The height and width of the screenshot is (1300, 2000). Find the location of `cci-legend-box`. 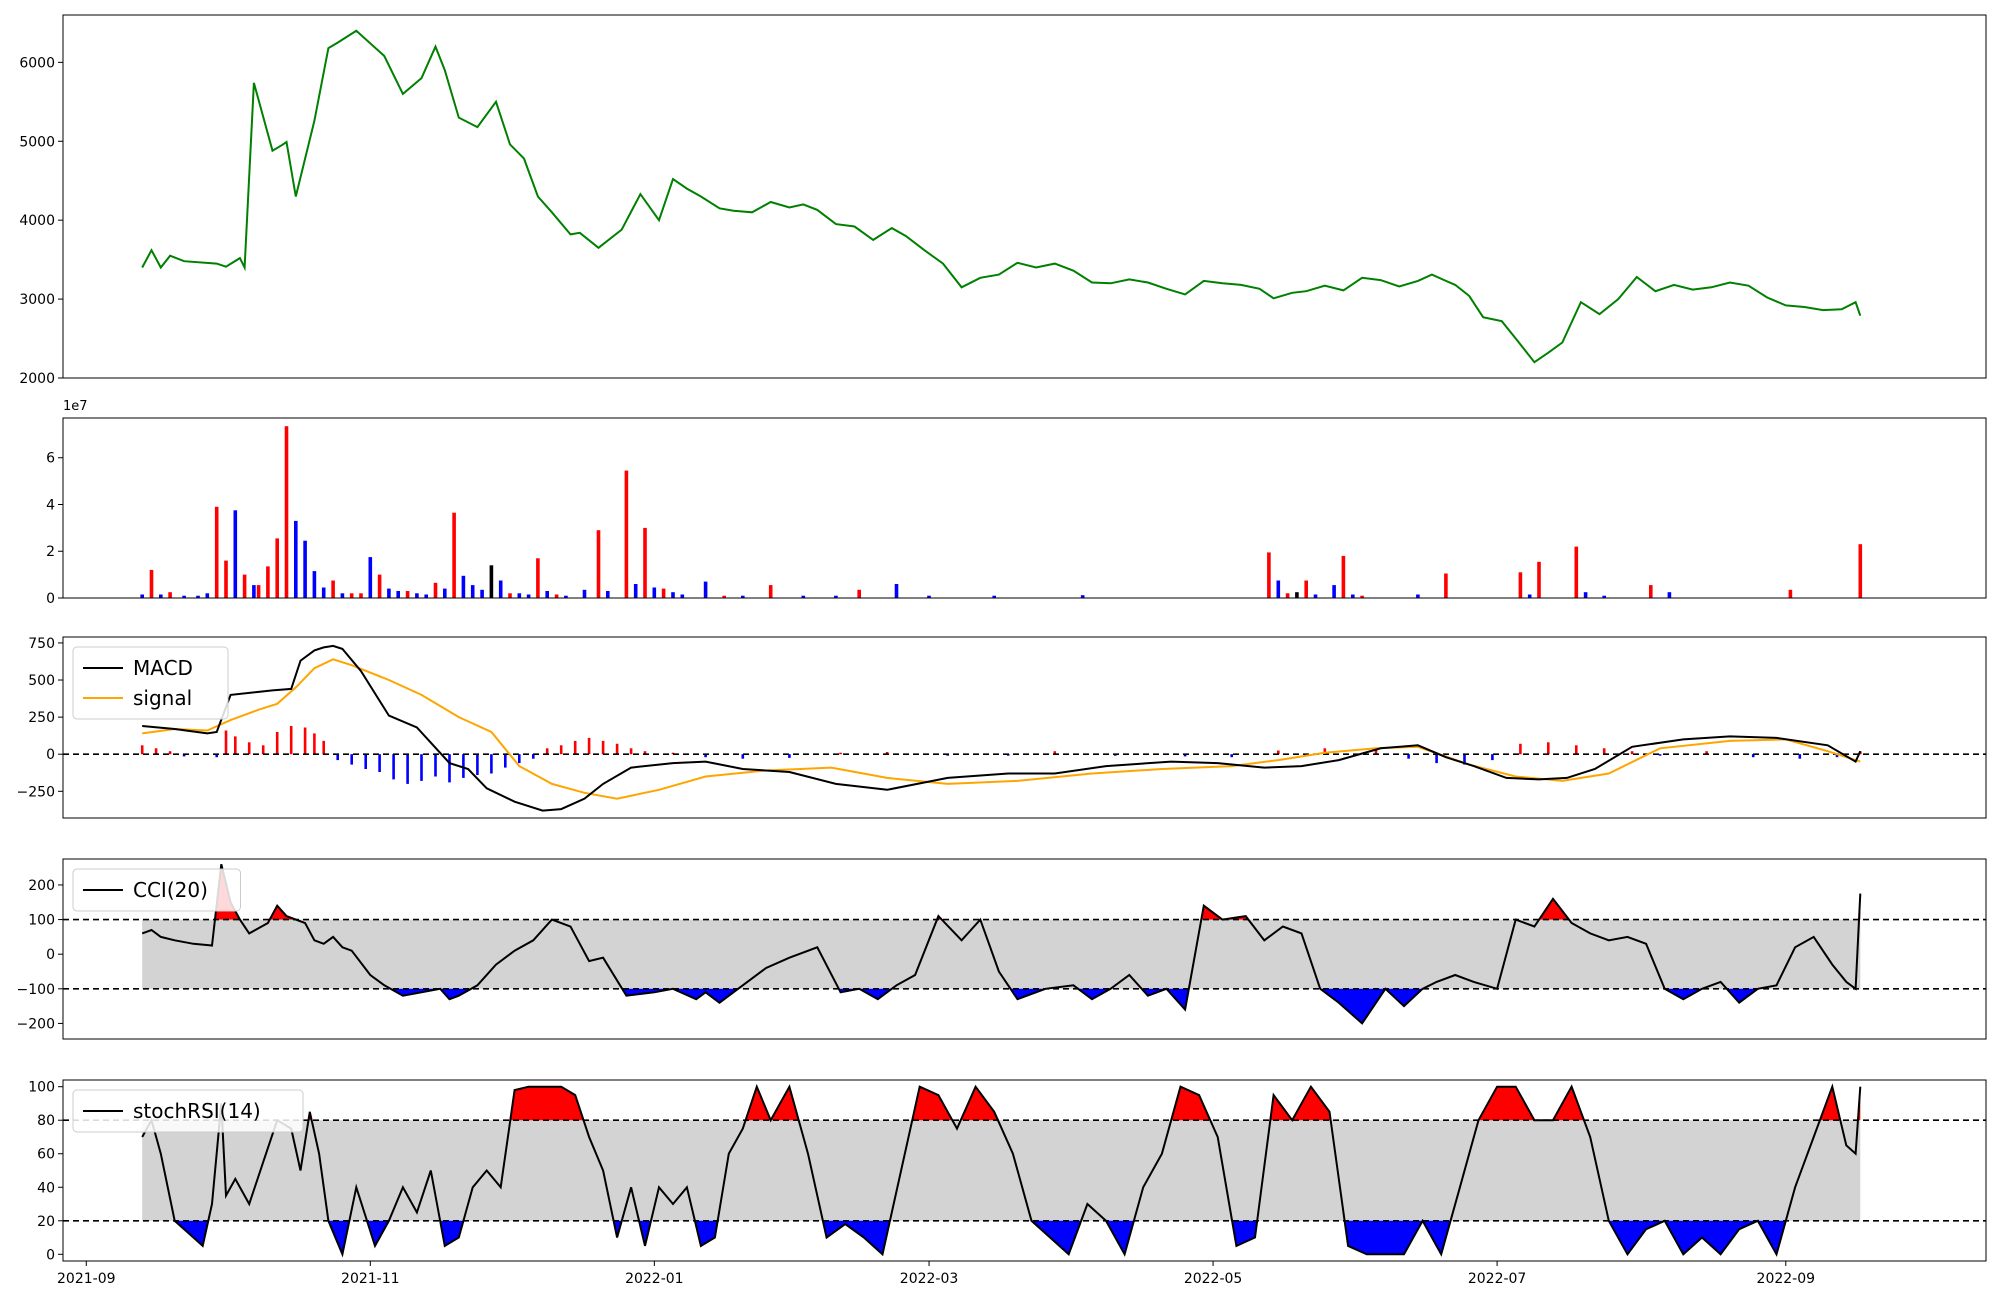

cci-legend-box is located at coordinates (156, 890).